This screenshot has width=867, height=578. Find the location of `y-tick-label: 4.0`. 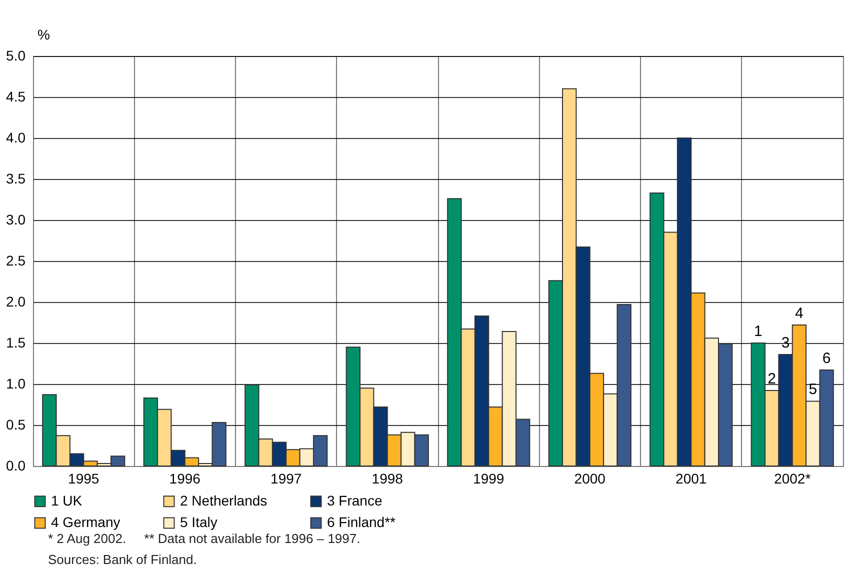

y-tick-label: 4.0 is located at coordinates (16, 138).